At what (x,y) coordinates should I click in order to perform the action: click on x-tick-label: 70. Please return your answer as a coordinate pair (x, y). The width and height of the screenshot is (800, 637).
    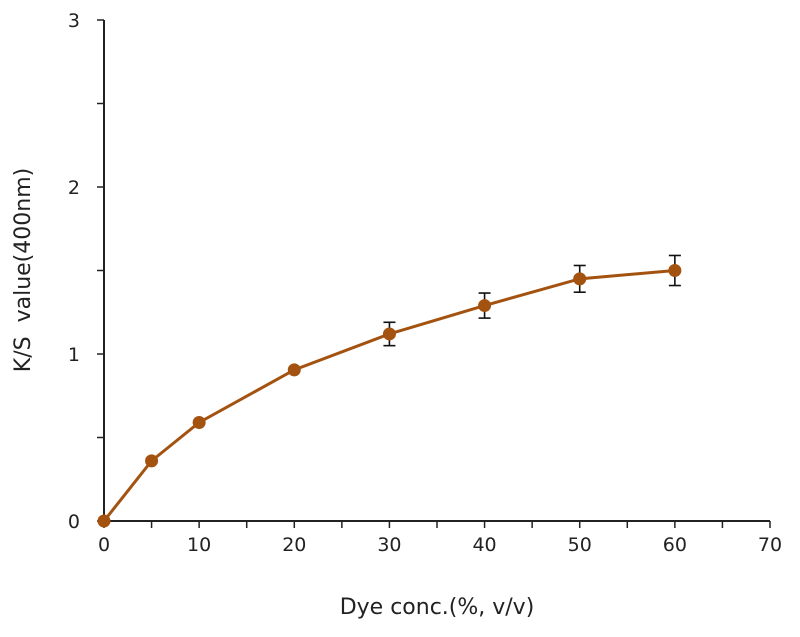
    Looking at the image, I should click on (770, 545).